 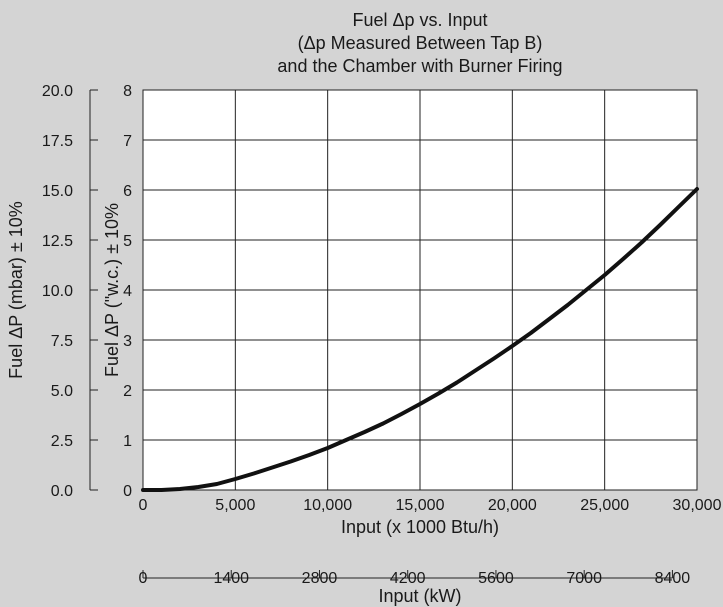 I want to click on x-tick-label: 0, so click(x=143, y=505).